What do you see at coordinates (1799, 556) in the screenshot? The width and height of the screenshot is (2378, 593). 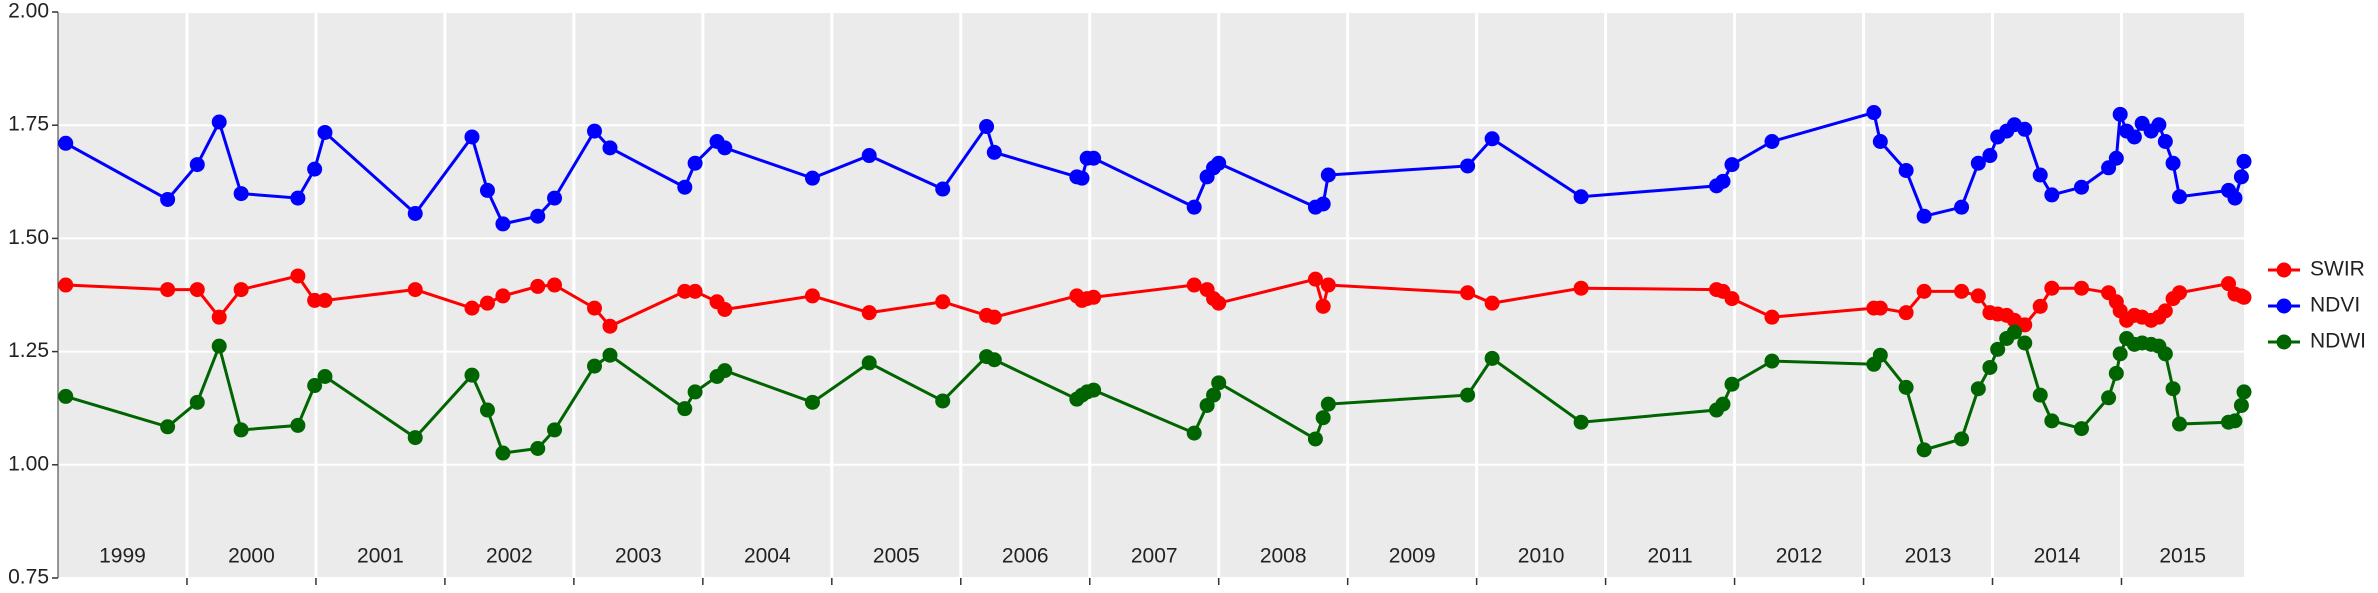 I see `x-tick-label: 2012` at bounding box center [1799, 556].